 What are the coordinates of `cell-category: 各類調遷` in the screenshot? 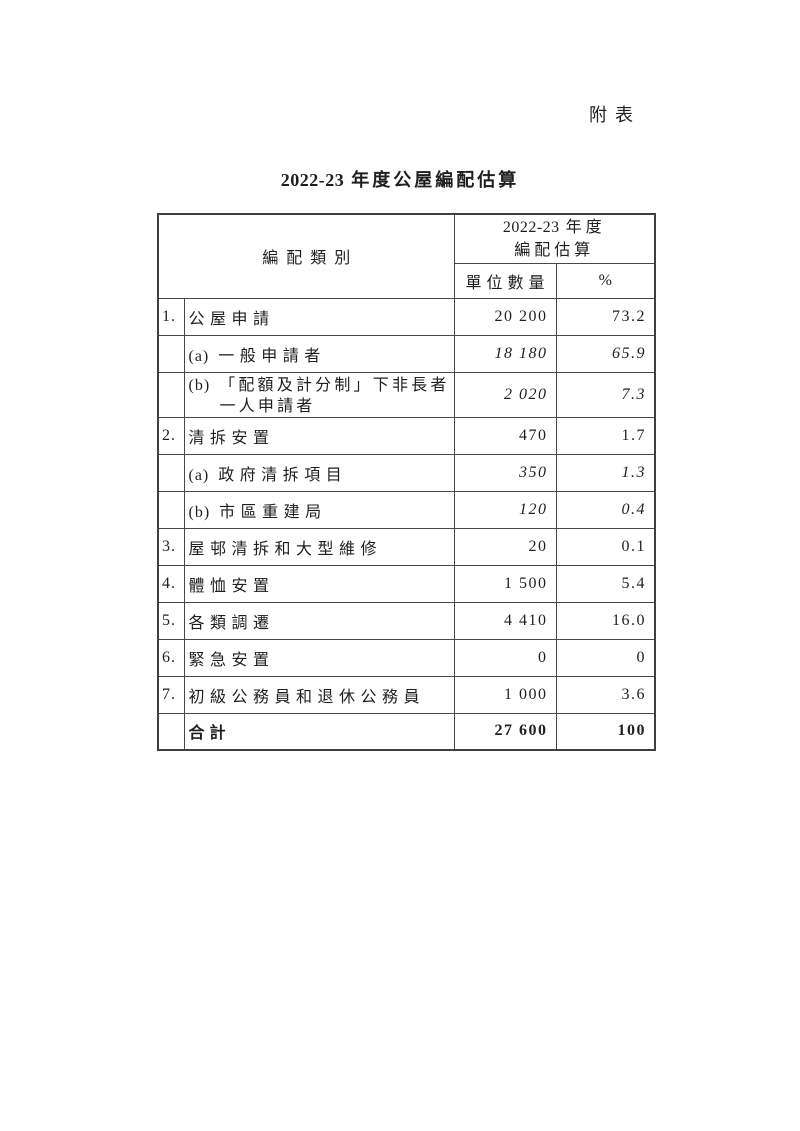 It's located at (319, 620).